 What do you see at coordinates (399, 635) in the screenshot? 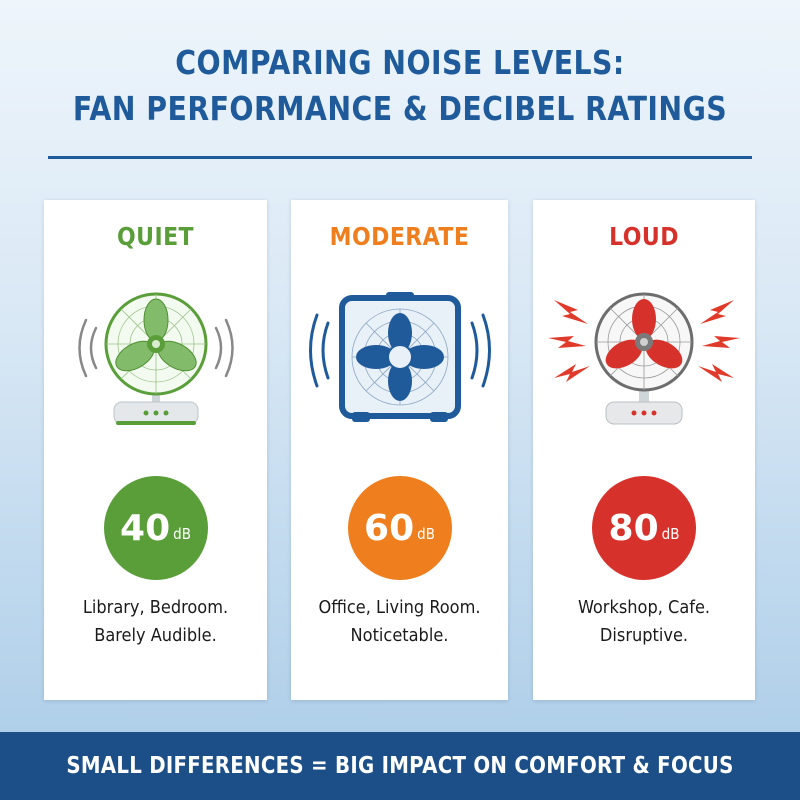
I see `description-line-2: Noticetable.` at bounding box center [399, 635].